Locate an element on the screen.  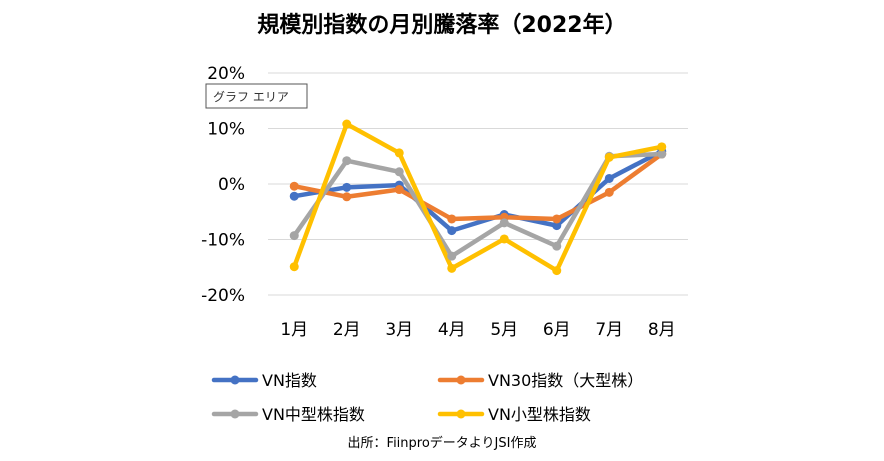
x-tick-label: 7月 is located at coordinates (609, 330).